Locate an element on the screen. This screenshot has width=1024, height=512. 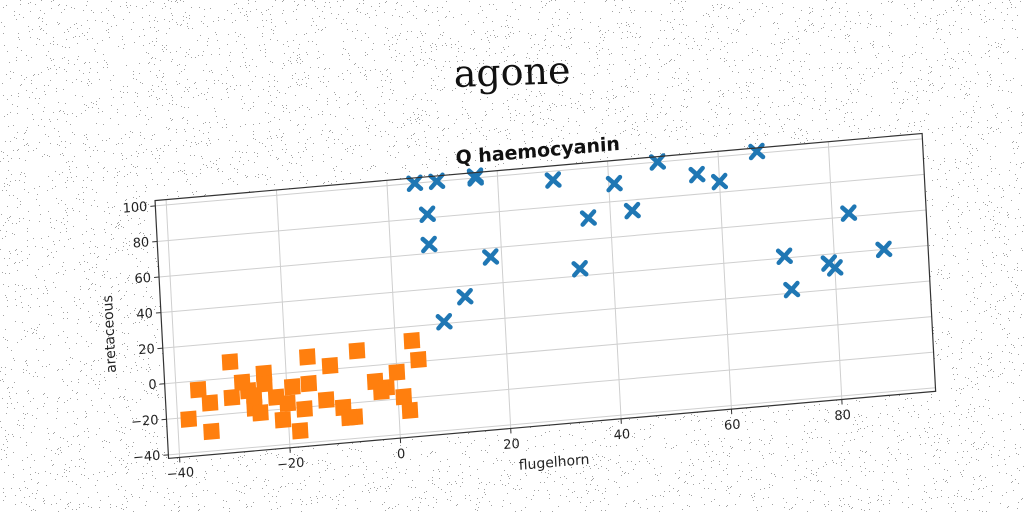
x-tick-label: 80 is located at coordinates (842, 416).